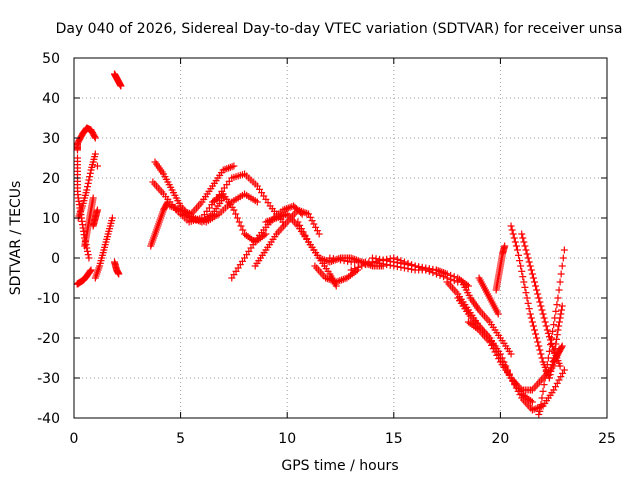 The width and height of the screenshot is (640, 480). I want to click on y-tick-label: 0, so click(55, 259).